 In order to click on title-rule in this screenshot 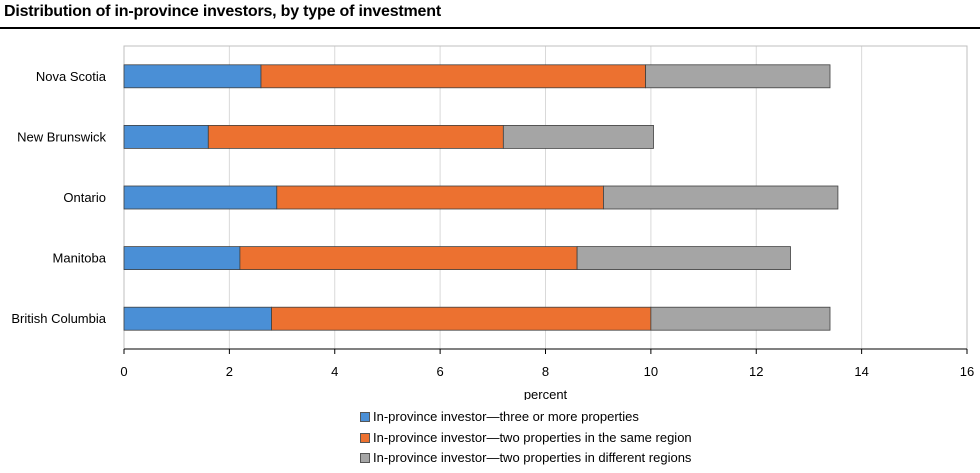, I will do `click(490, 28)`.